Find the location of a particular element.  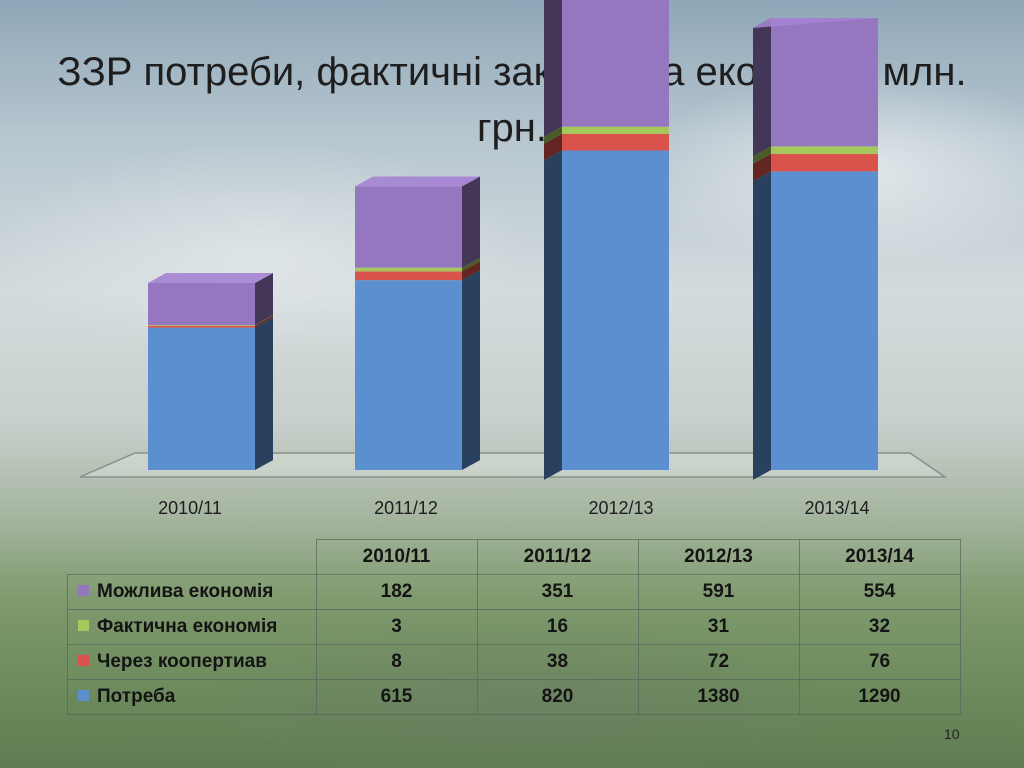

table-cell: 591 is located at coordinates (718, 592).